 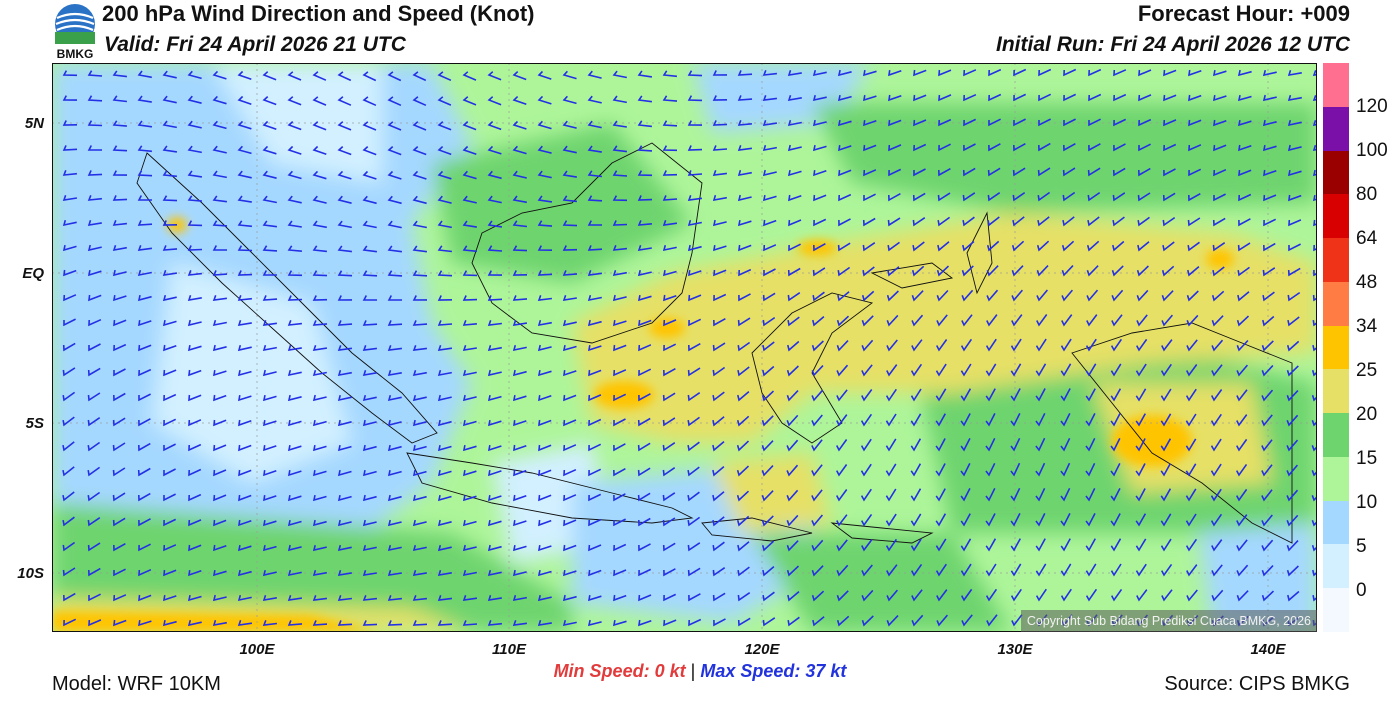 I want to click on svg-text: BMKG, so click(x=75, y=53).